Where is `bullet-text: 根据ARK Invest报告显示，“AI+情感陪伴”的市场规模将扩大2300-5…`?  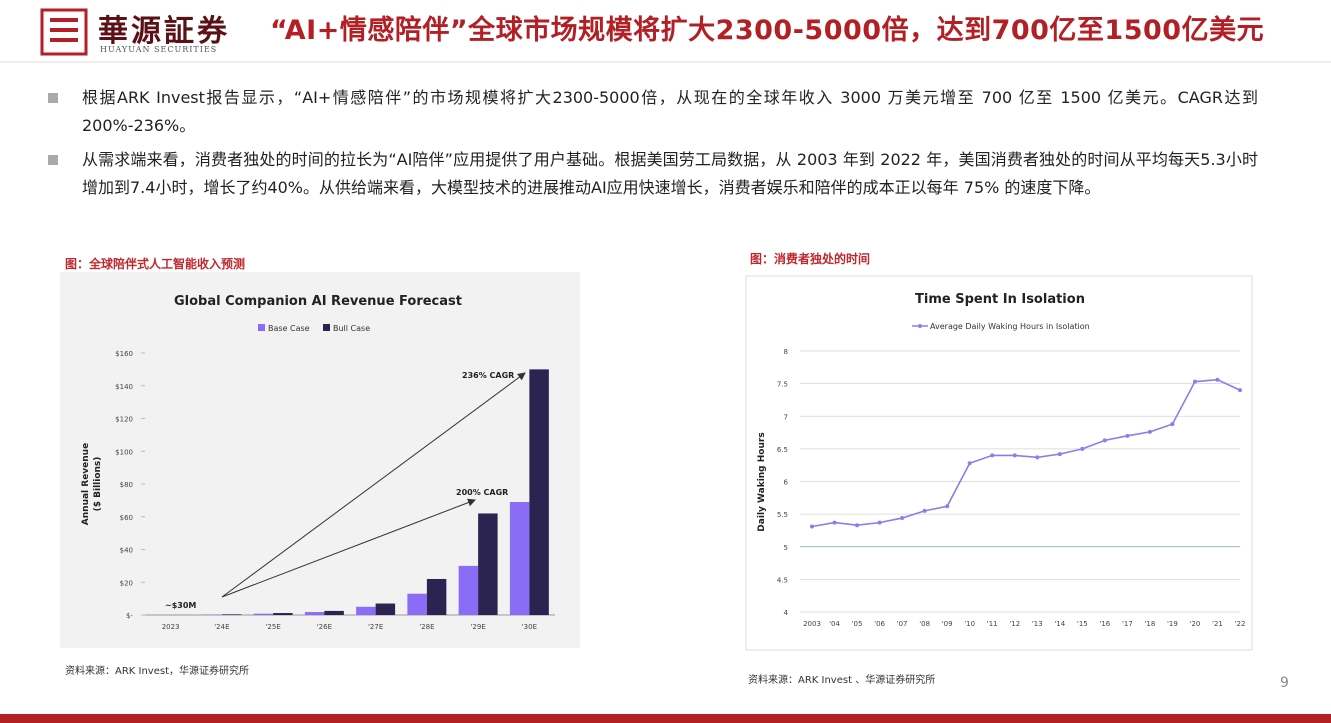 bullet-text: 根据ARK Invest报告显示，“AI+情感陪伴”的市场规模将扩大2300-5… is located at coordinates (670, 111).